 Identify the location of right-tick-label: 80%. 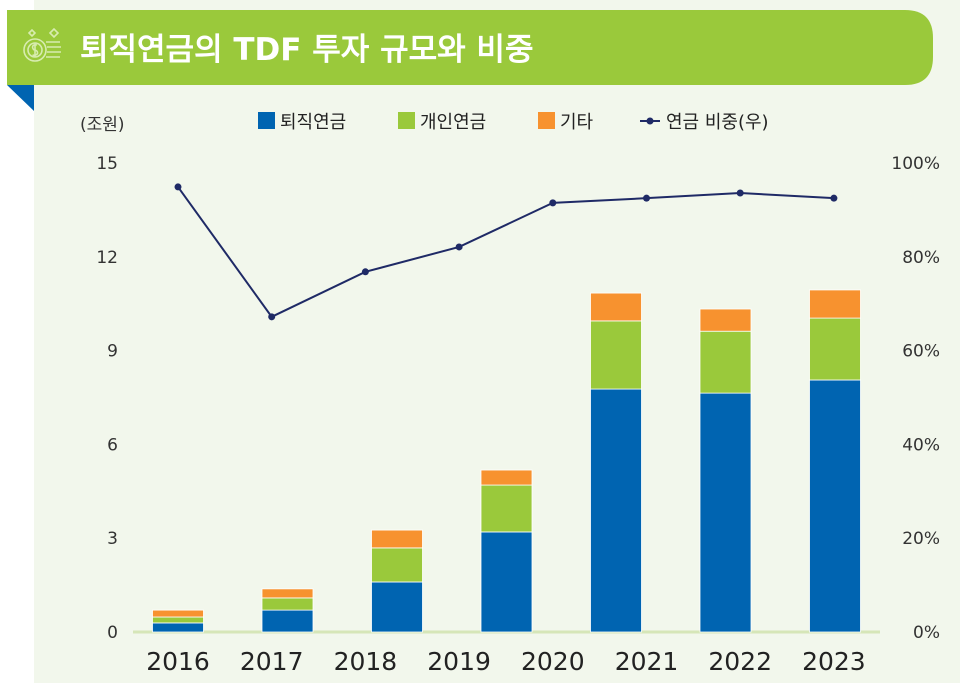
(921, 258).